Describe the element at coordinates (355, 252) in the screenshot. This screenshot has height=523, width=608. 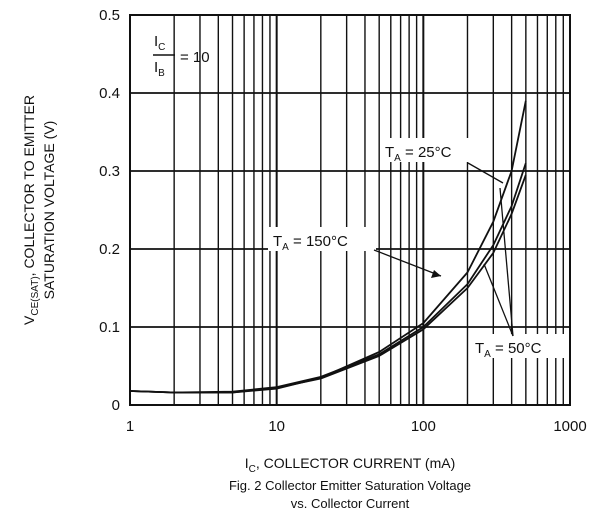
I see `series-label-150c: TA = 150°C` at that location.